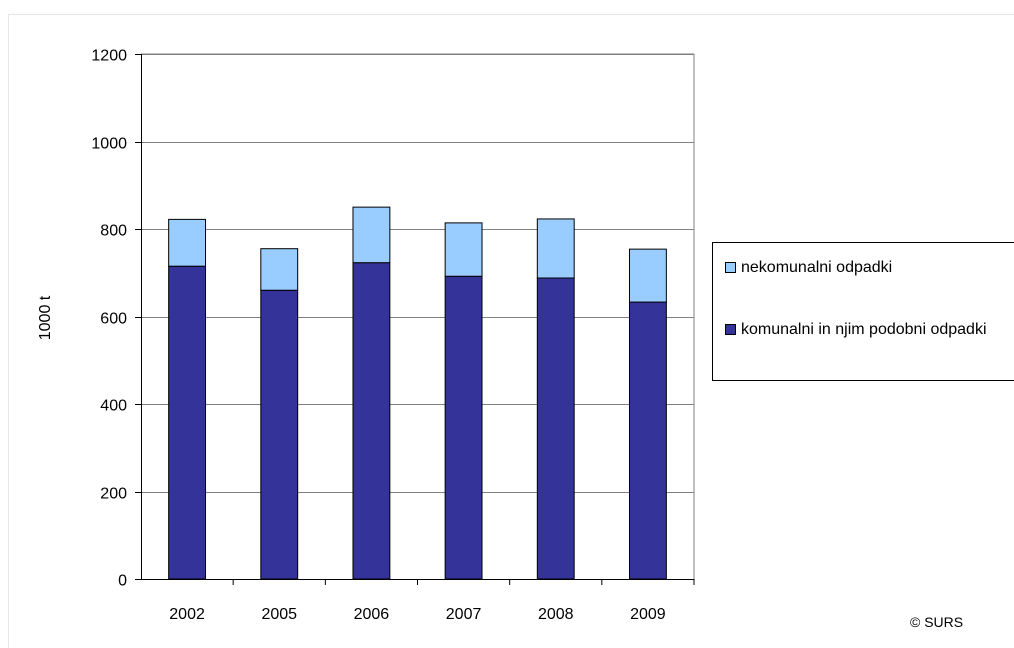  Describe the element at coordinates (864, 329) in the screenshot. I see `legend-label-komunalni: komunalni in njim podobni odpadki` at that location.